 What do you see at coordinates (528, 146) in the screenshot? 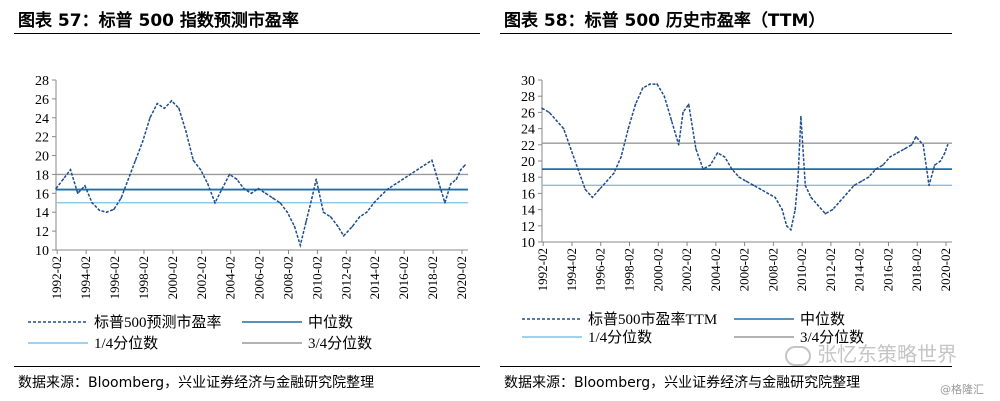
I see `y-tick-label: 22` at bounding box center [528, 146].